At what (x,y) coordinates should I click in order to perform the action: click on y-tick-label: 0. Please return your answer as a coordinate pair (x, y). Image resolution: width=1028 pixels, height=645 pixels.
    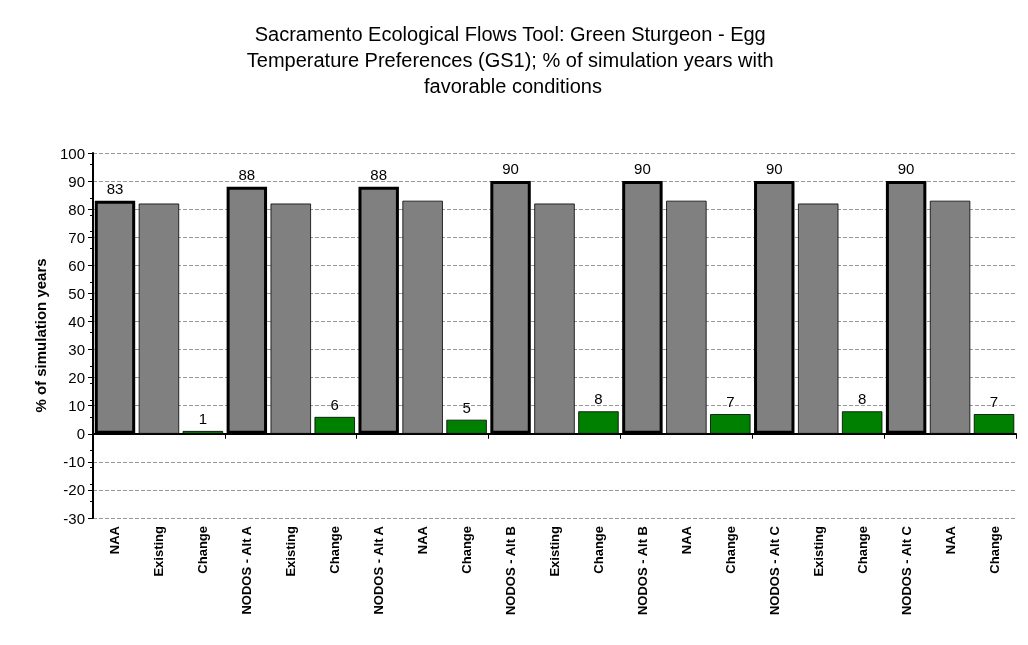
    Looking at the image, I should click on (80, 434).